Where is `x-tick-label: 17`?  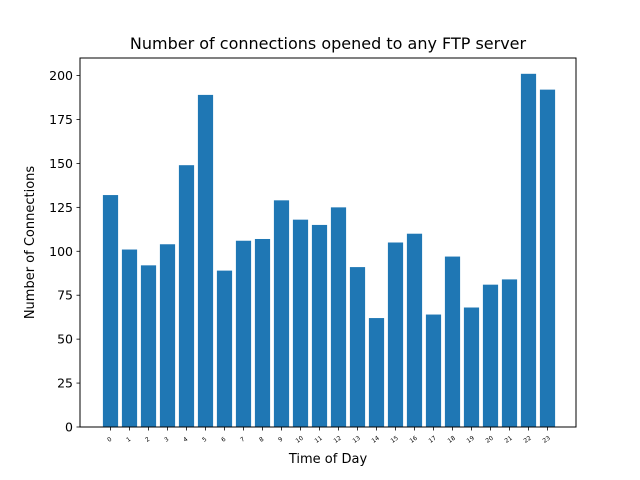
x-tick-label: 17 is located at coordinates (433, 440).